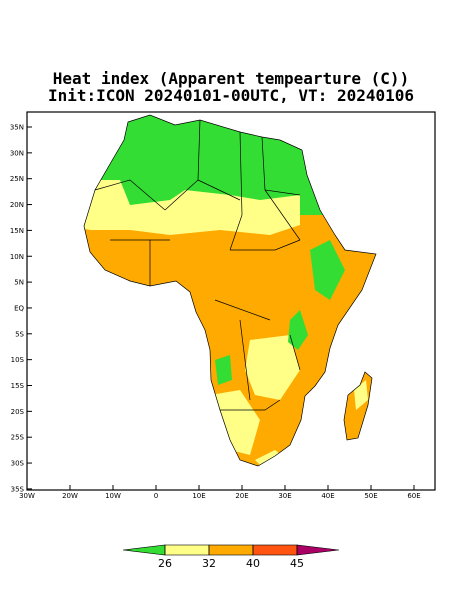 The height and width of the screenshot is (600, 463). I want to click on lat-label: 20S, so click(18, 412).